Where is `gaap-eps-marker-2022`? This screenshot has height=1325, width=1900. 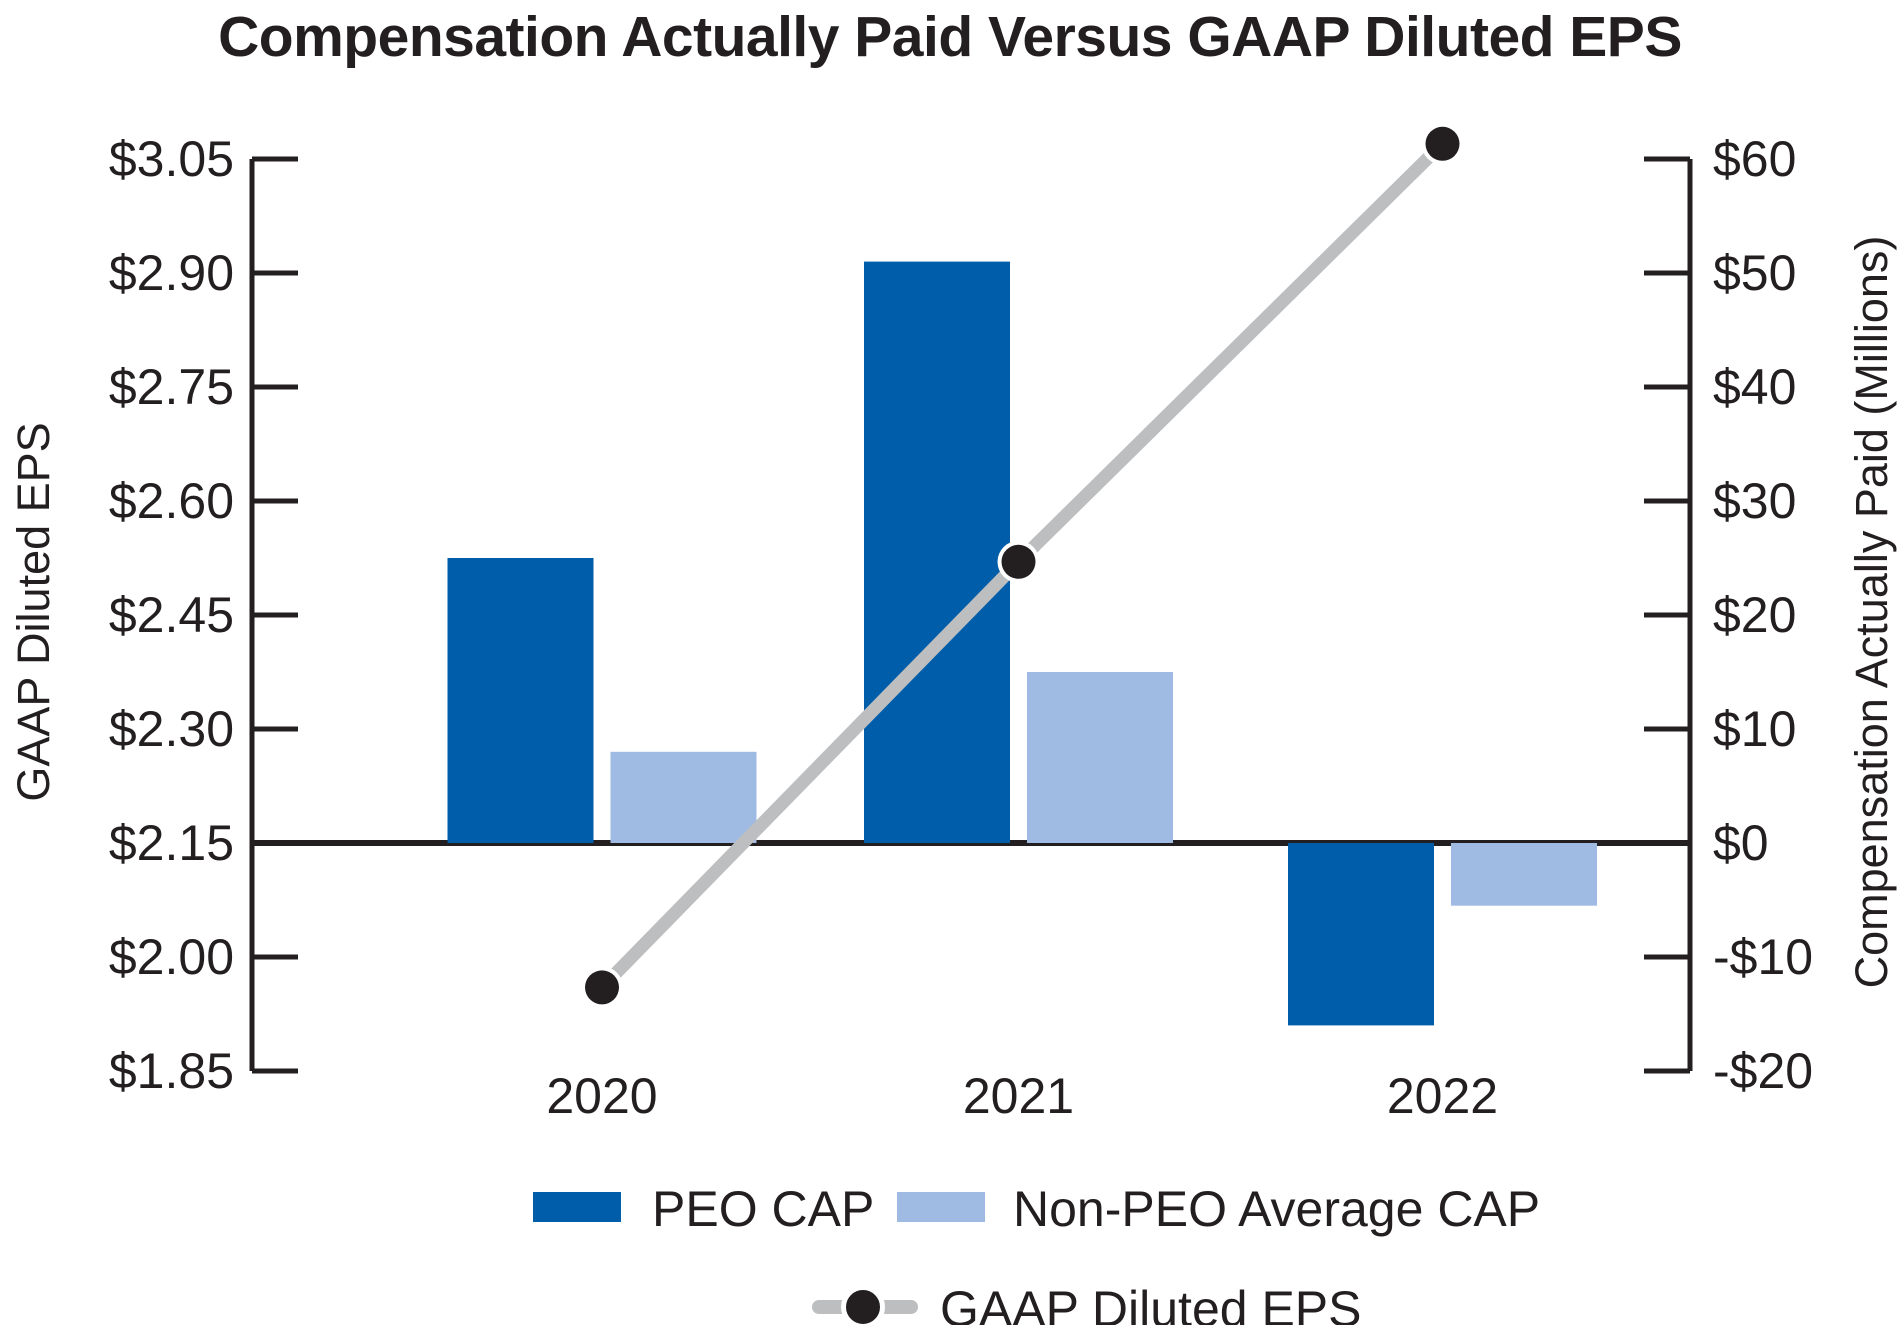
gaap-eps-marker-2022 is located at coordinates (1442, 143).